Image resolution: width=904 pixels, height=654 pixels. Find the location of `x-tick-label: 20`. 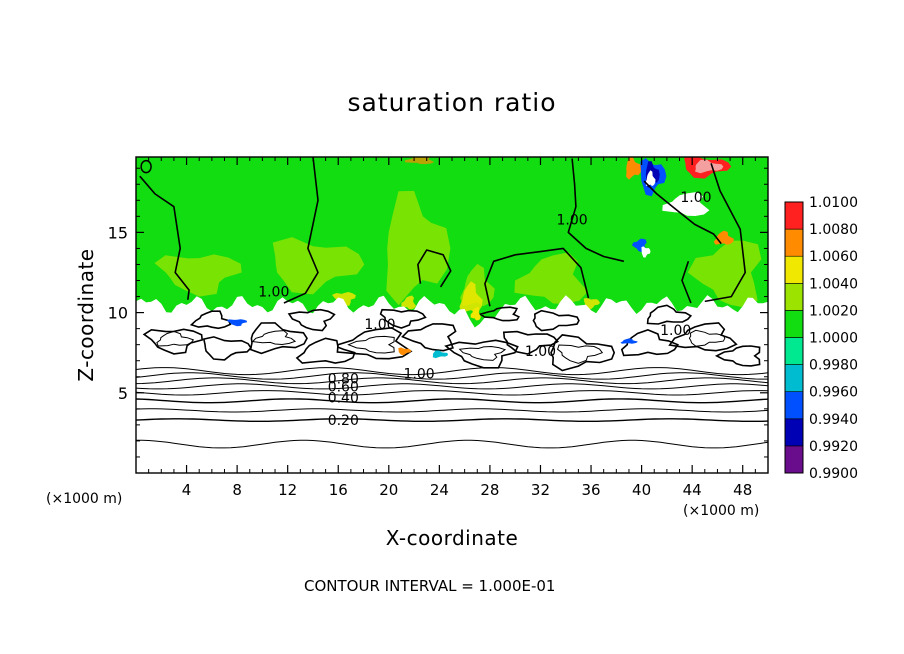

x-tick-label: 20 is located at coordinates (388, 490).